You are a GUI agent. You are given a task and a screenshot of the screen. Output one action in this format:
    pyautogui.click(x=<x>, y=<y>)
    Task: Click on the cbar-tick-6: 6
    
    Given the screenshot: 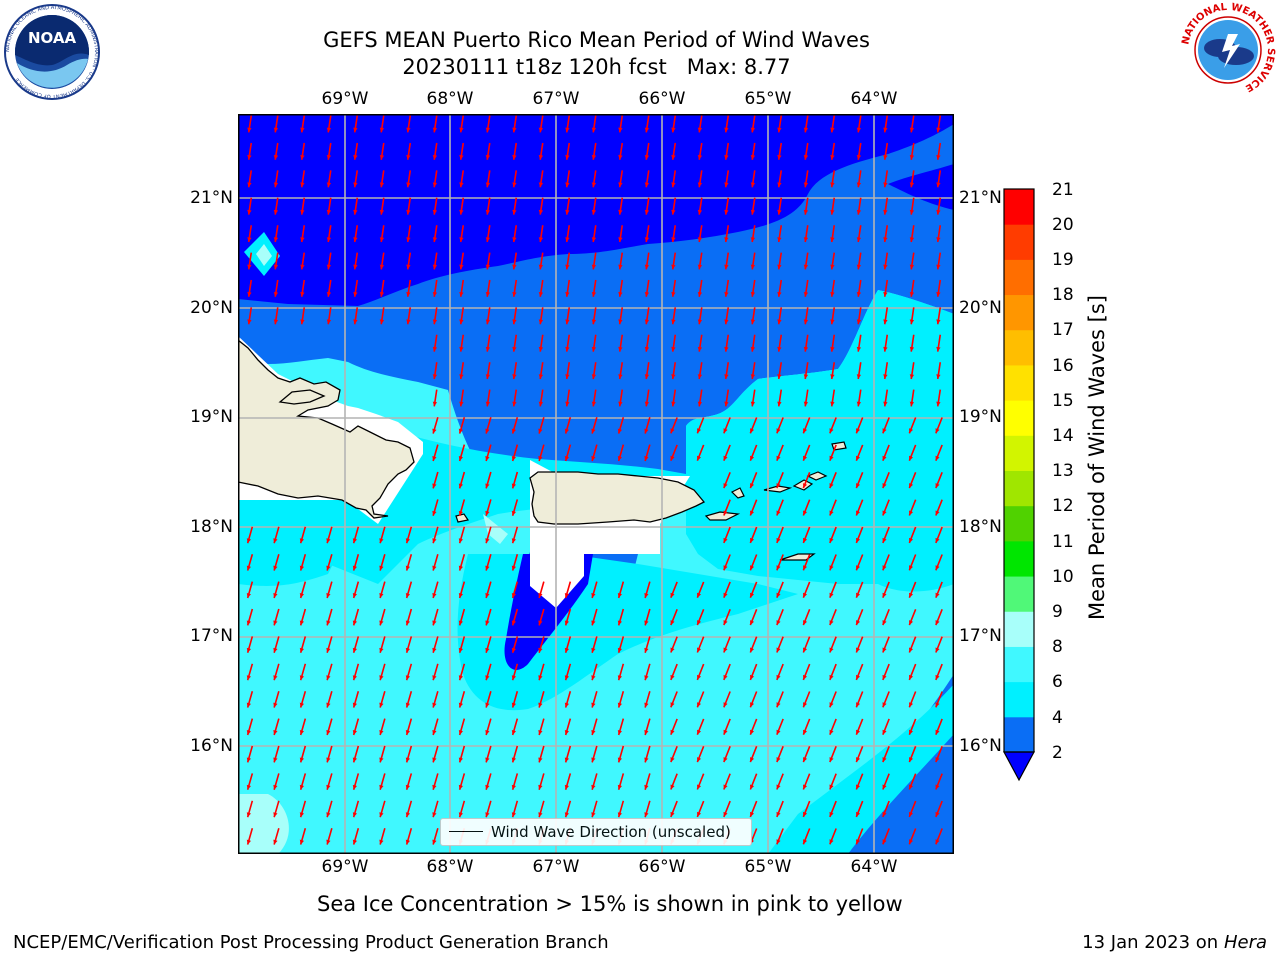 What is the action you would take?
    pyautogui.click(x=1057, y=682)
    